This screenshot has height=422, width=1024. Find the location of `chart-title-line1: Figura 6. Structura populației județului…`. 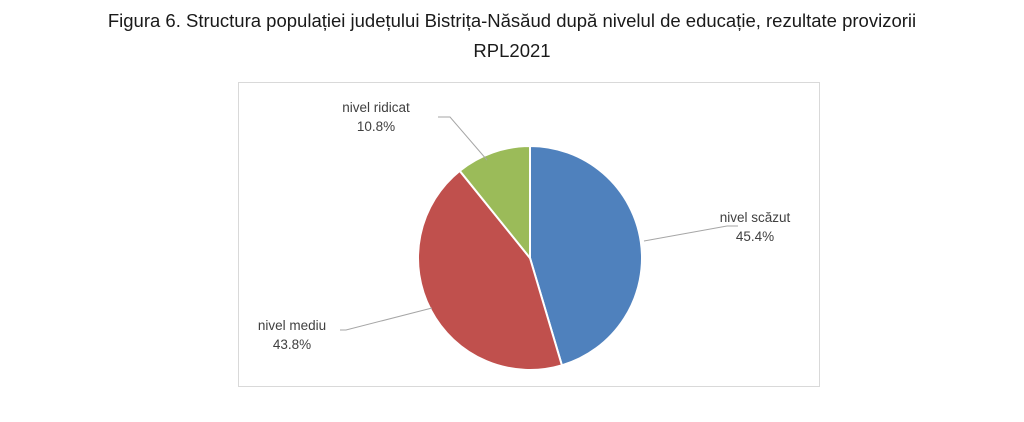

chart-title-line1: Figura 6. Structura populației județului… is located at coordinates (512, 20).